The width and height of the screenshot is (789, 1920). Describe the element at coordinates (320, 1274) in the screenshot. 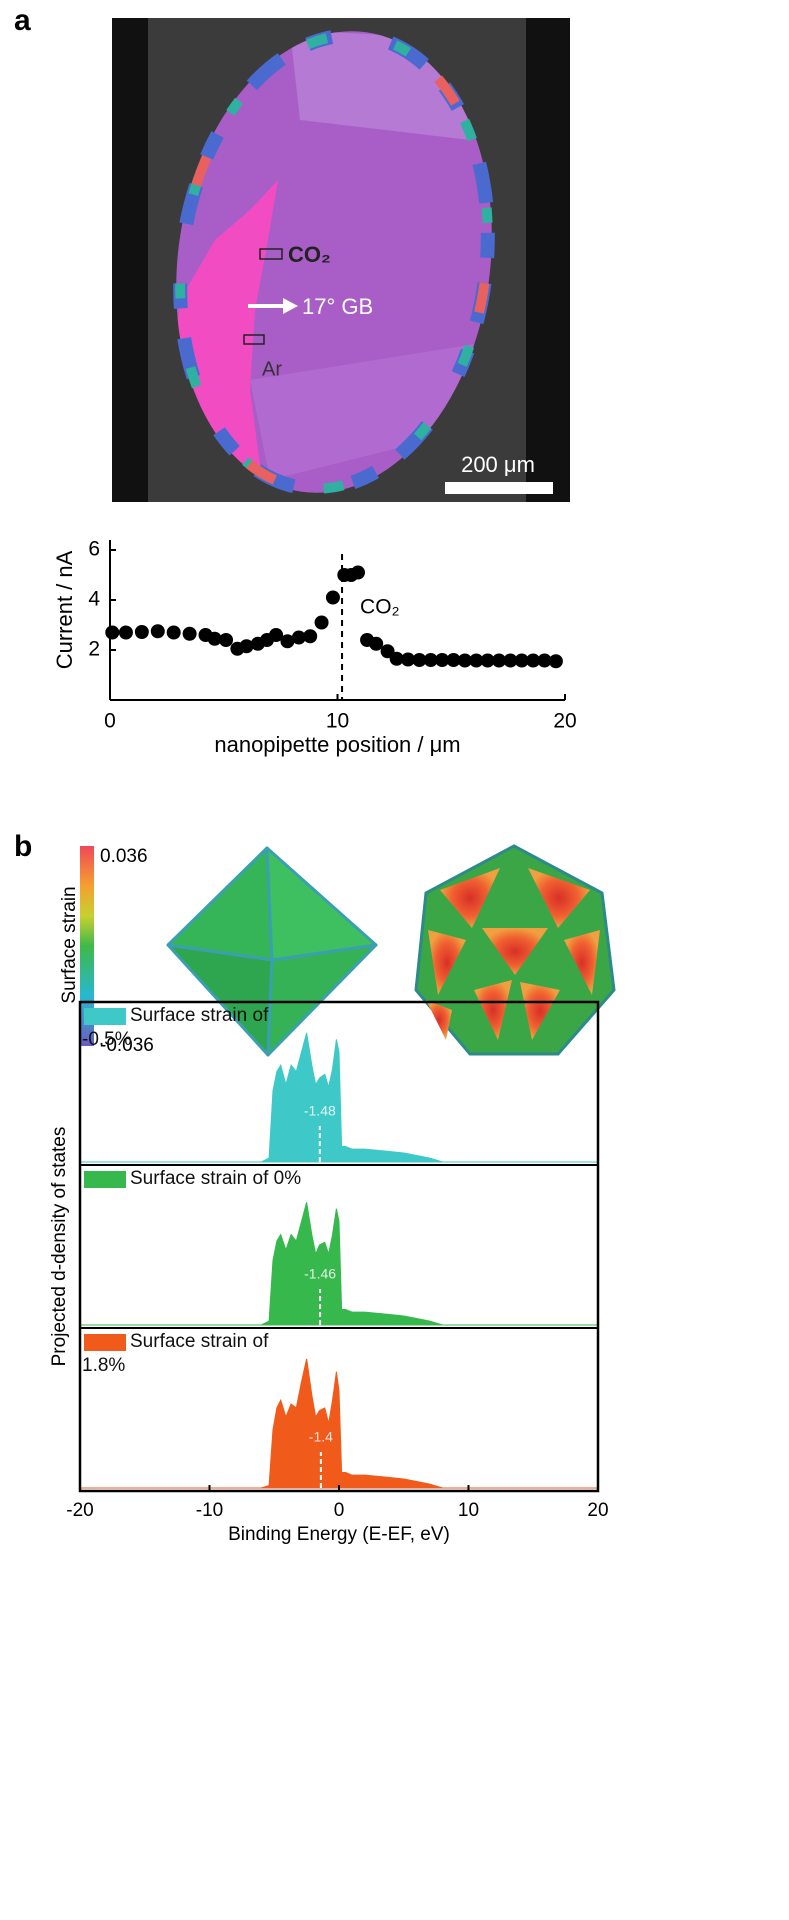

I see `center-label: -1.46` at that location.